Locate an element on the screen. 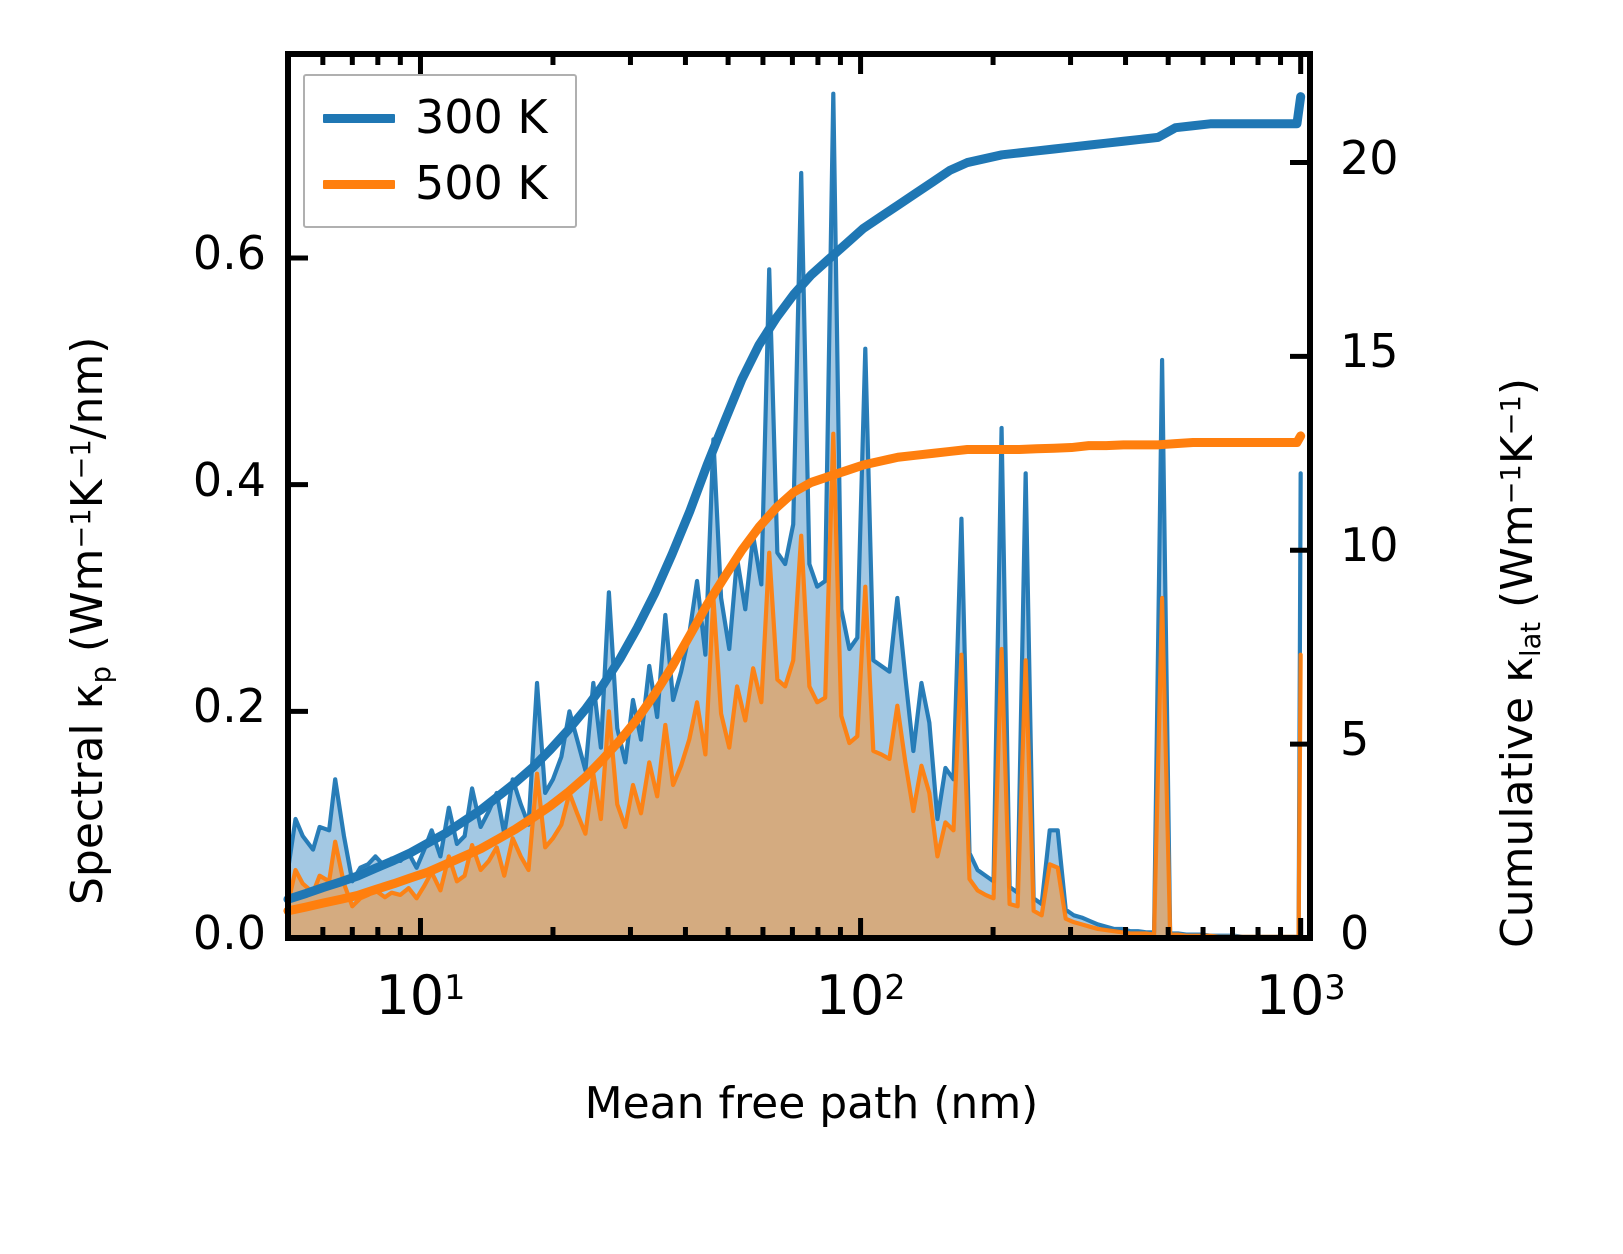  legend-label-500k: 500 K is located at coordinates (481, 183).